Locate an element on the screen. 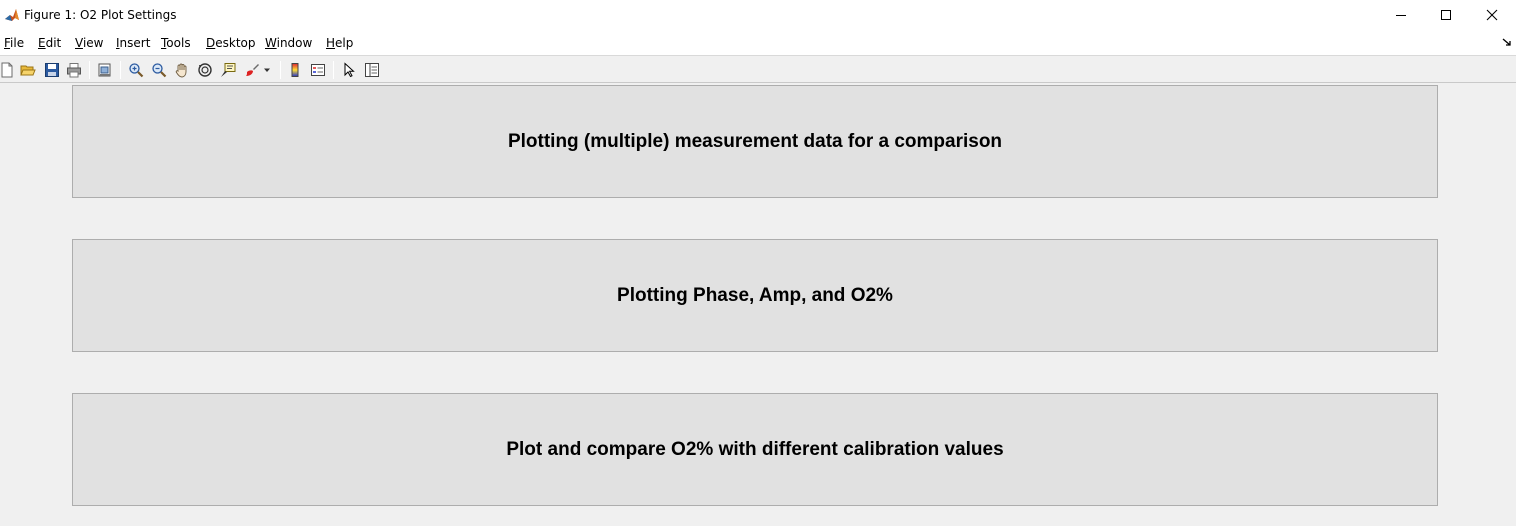 Image resolution: width=1516 pixels, height=526 pixels. close-button is located at coordinates (1492, 15).